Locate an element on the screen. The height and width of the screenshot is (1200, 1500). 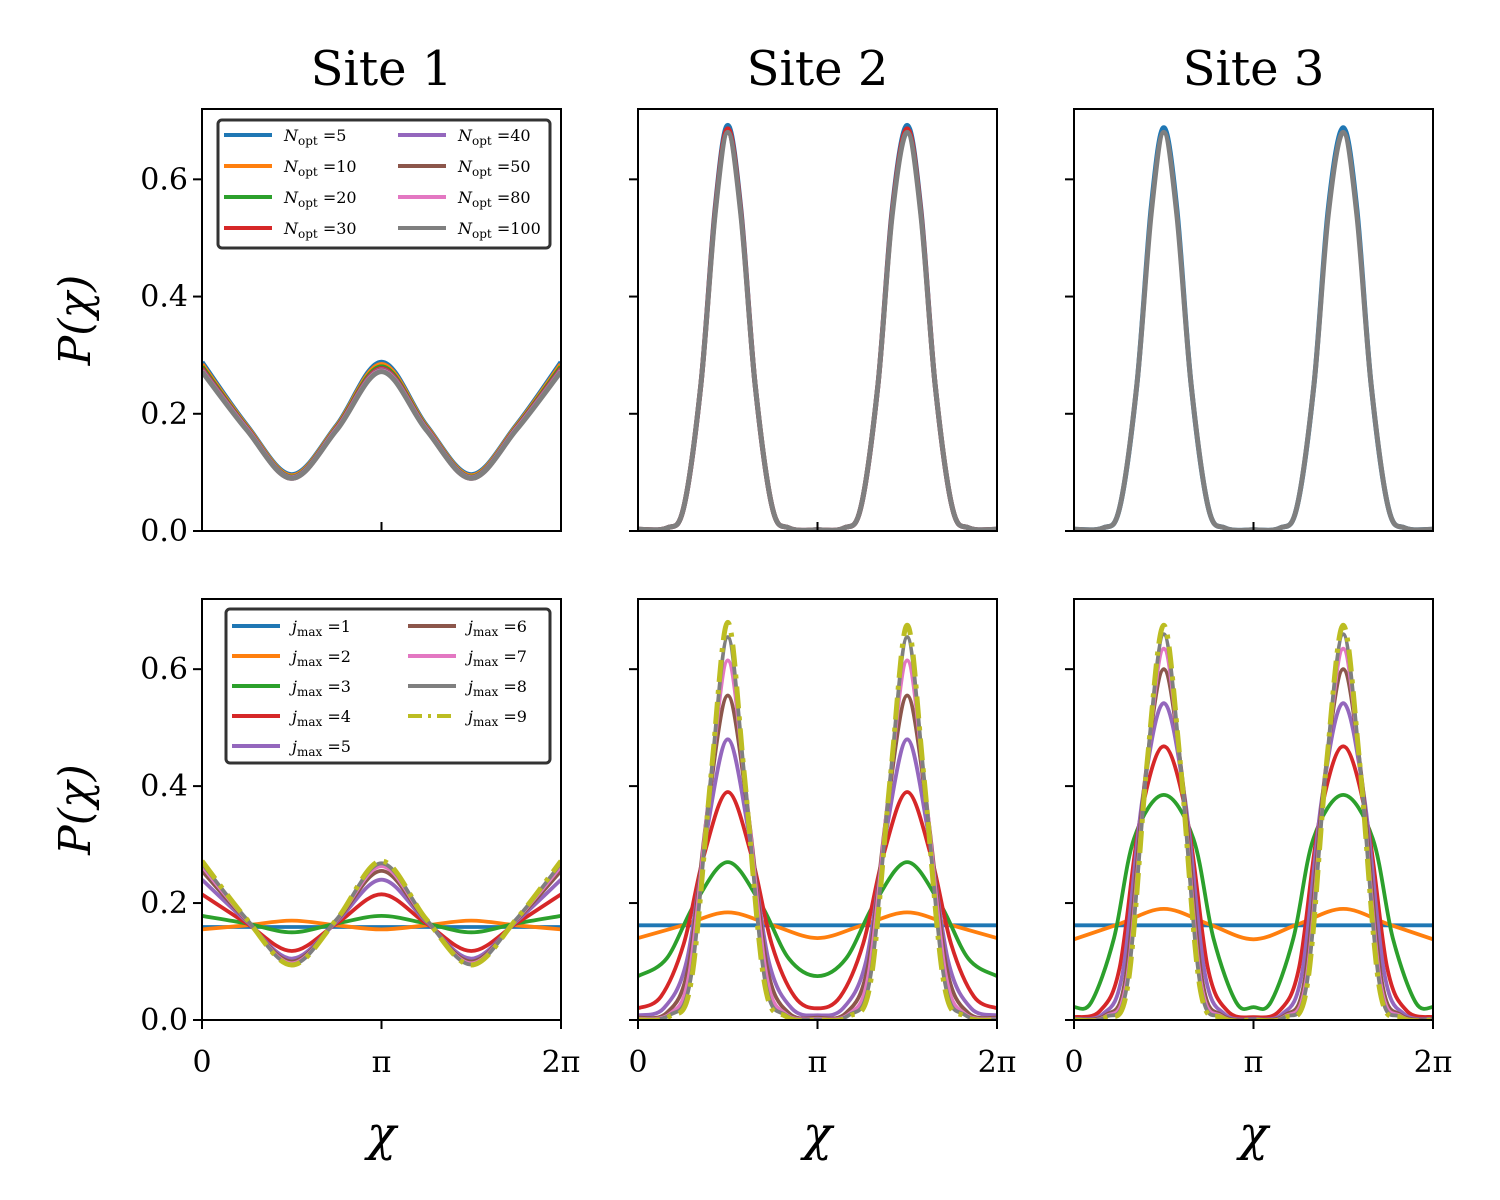
subplot-3: Site 3 is located at coordinates (1250, 286).